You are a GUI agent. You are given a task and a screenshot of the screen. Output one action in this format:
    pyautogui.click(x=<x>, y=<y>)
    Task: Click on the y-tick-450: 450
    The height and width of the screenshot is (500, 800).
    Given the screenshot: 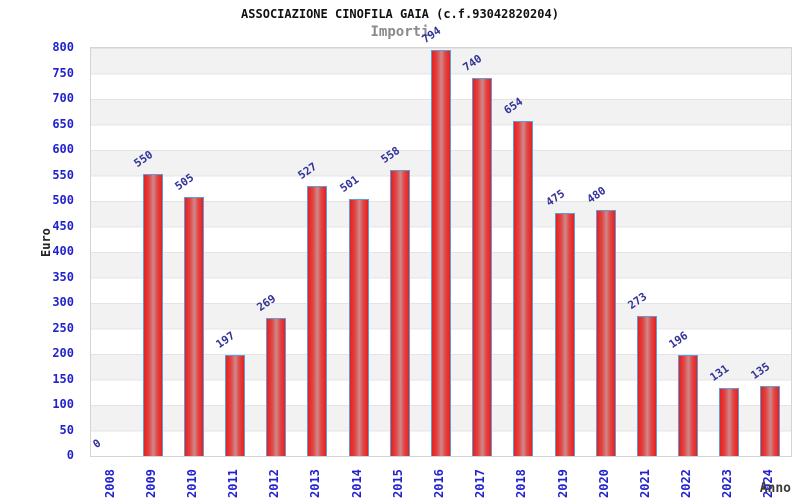 What is the action you would take?
    pyautogui.click(x=63, y=225)
    